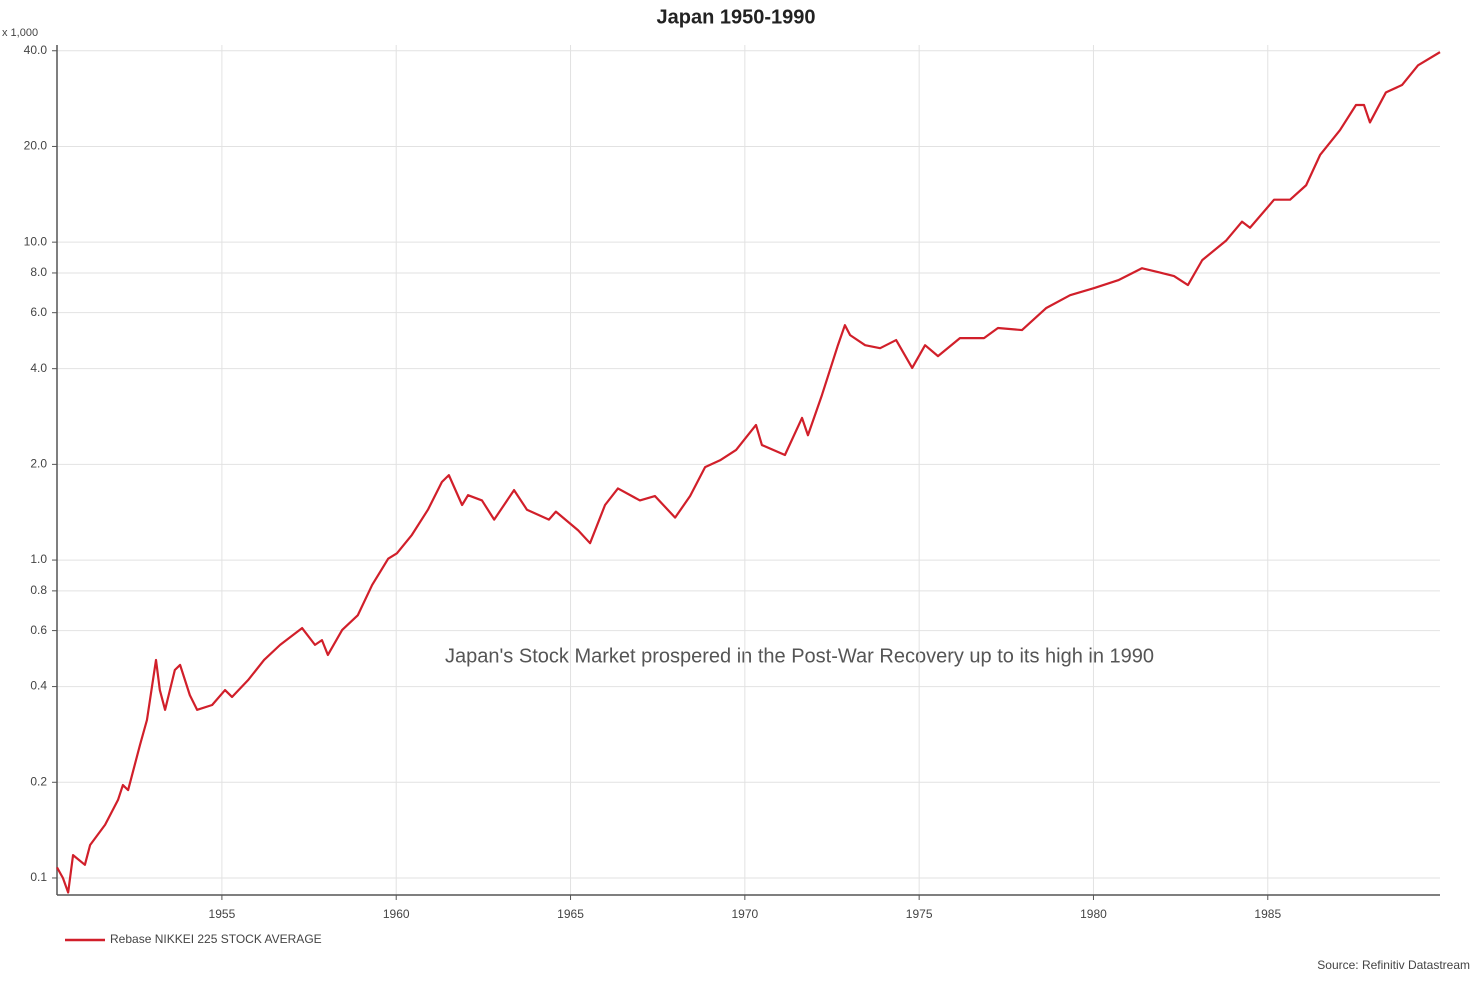  Describe the element at coordinates (38, 630) in the screenshot. I see `y-tick-label: 0.6` at that location.